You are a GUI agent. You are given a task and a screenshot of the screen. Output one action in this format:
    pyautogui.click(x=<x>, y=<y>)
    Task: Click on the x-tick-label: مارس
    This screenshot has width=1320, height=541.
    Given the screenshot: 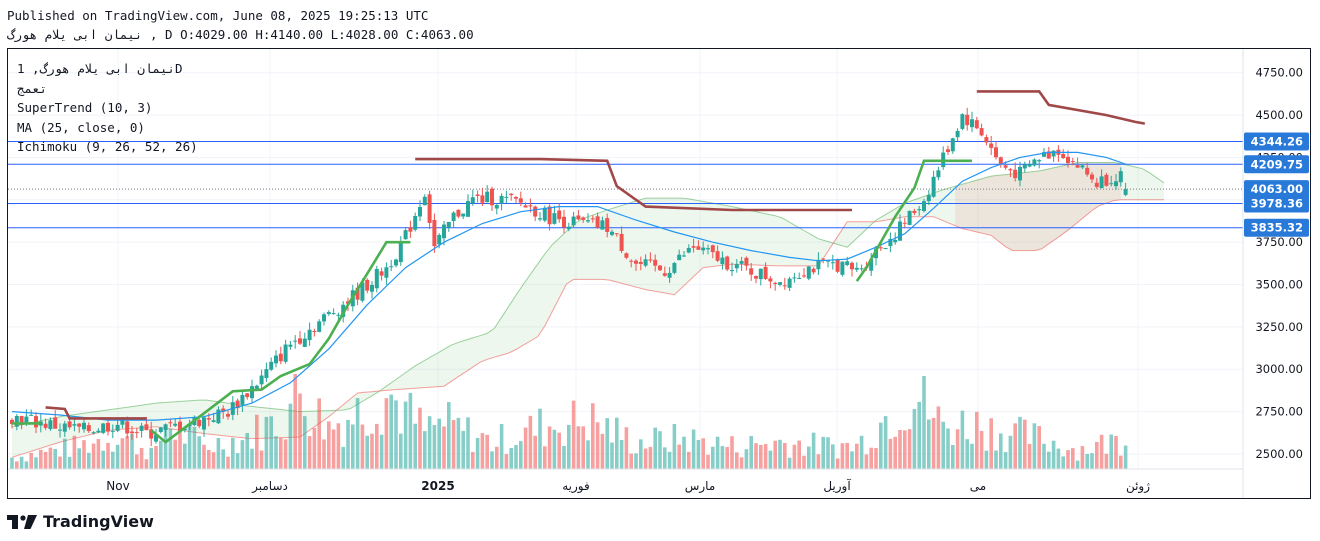 What is the action you would take?
    pyautogui.click(x=700, y=486)
    